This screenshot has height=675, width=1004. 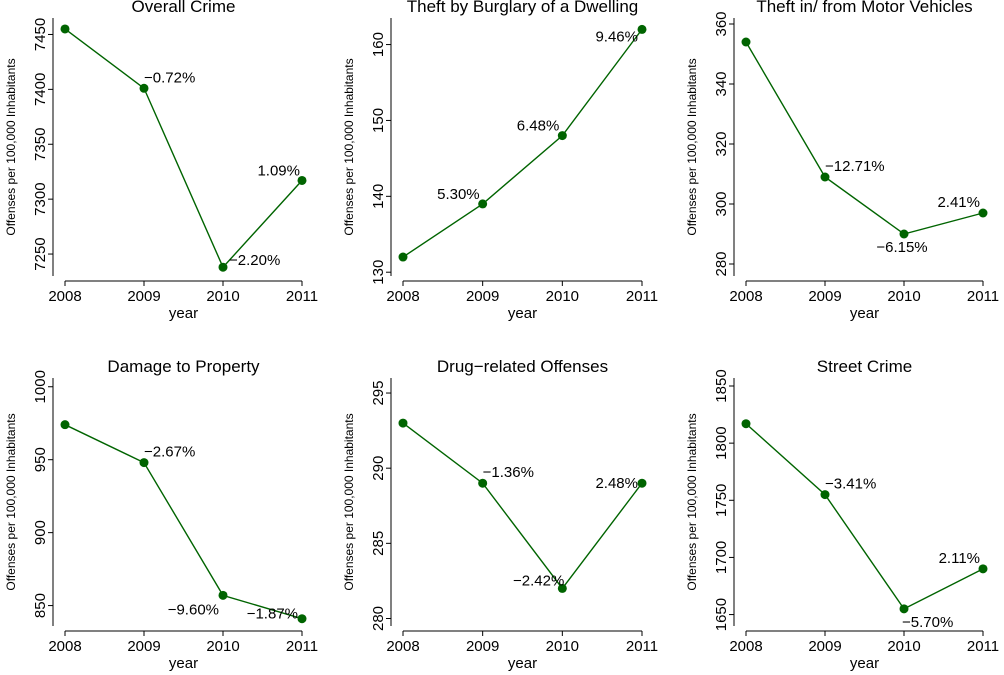 What do you see at coordinates (40, 532) in the screenshot?
I see `y-tick-label: 900` at bounding box center [40, 532].